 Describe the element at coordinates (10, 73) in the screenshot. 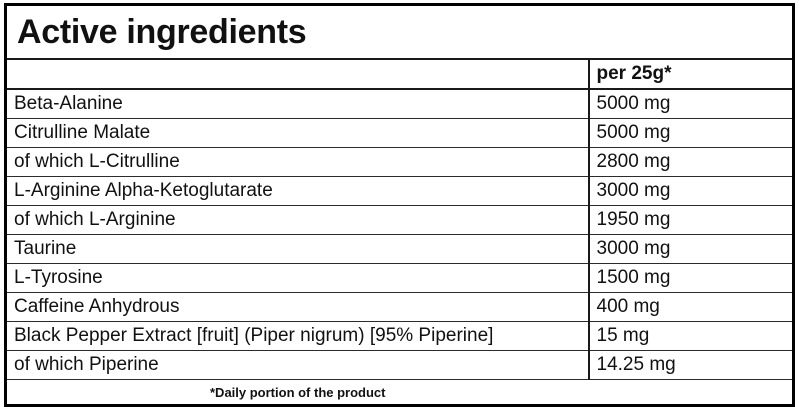

I see `header-name-label` at that location.